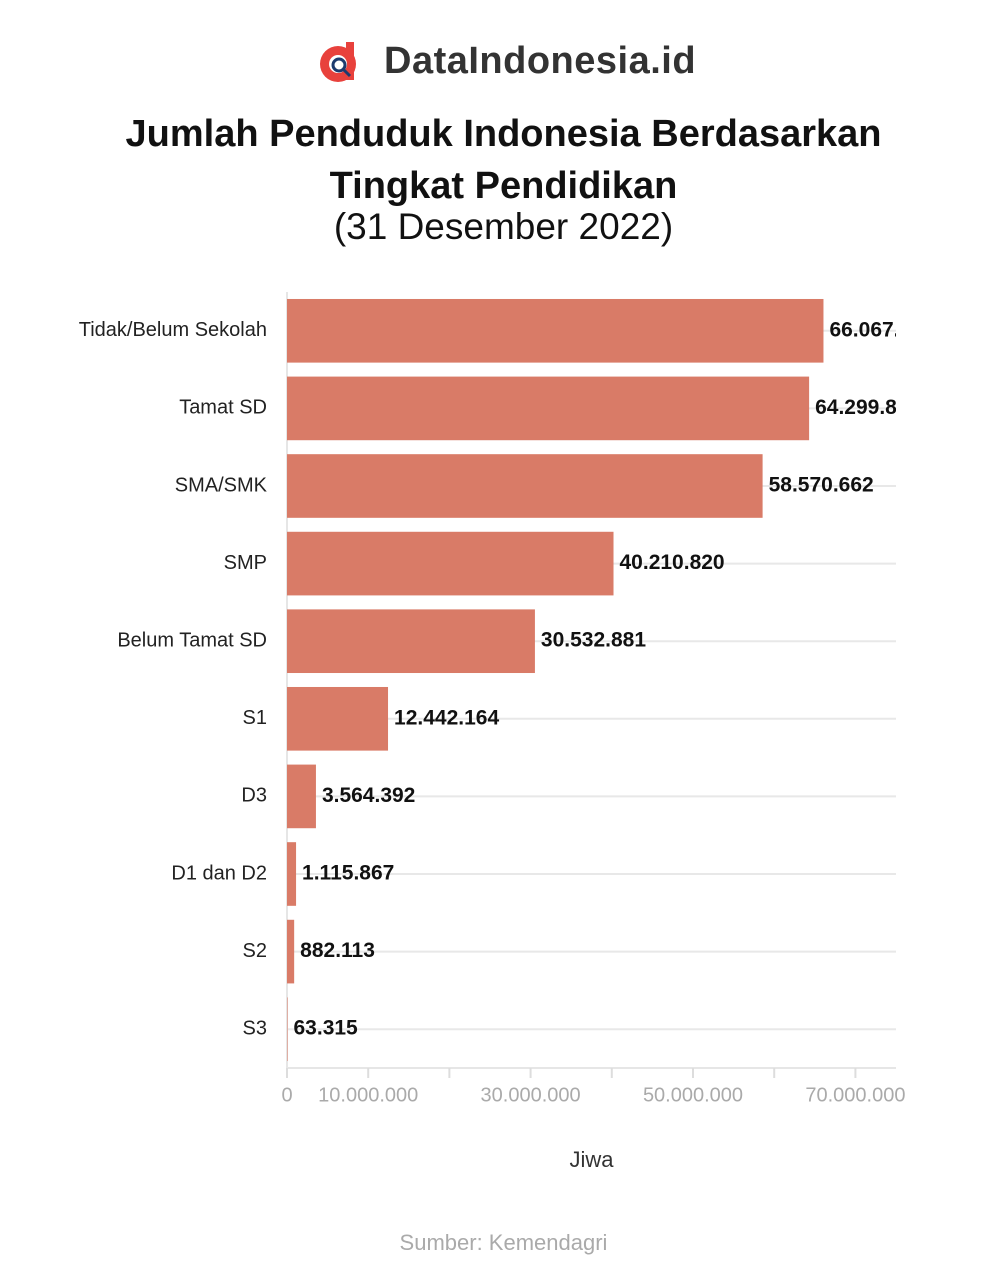 The image size is (1007, 1280). I want to click on y-tick-label: Tamat SD, so click(223, 408).